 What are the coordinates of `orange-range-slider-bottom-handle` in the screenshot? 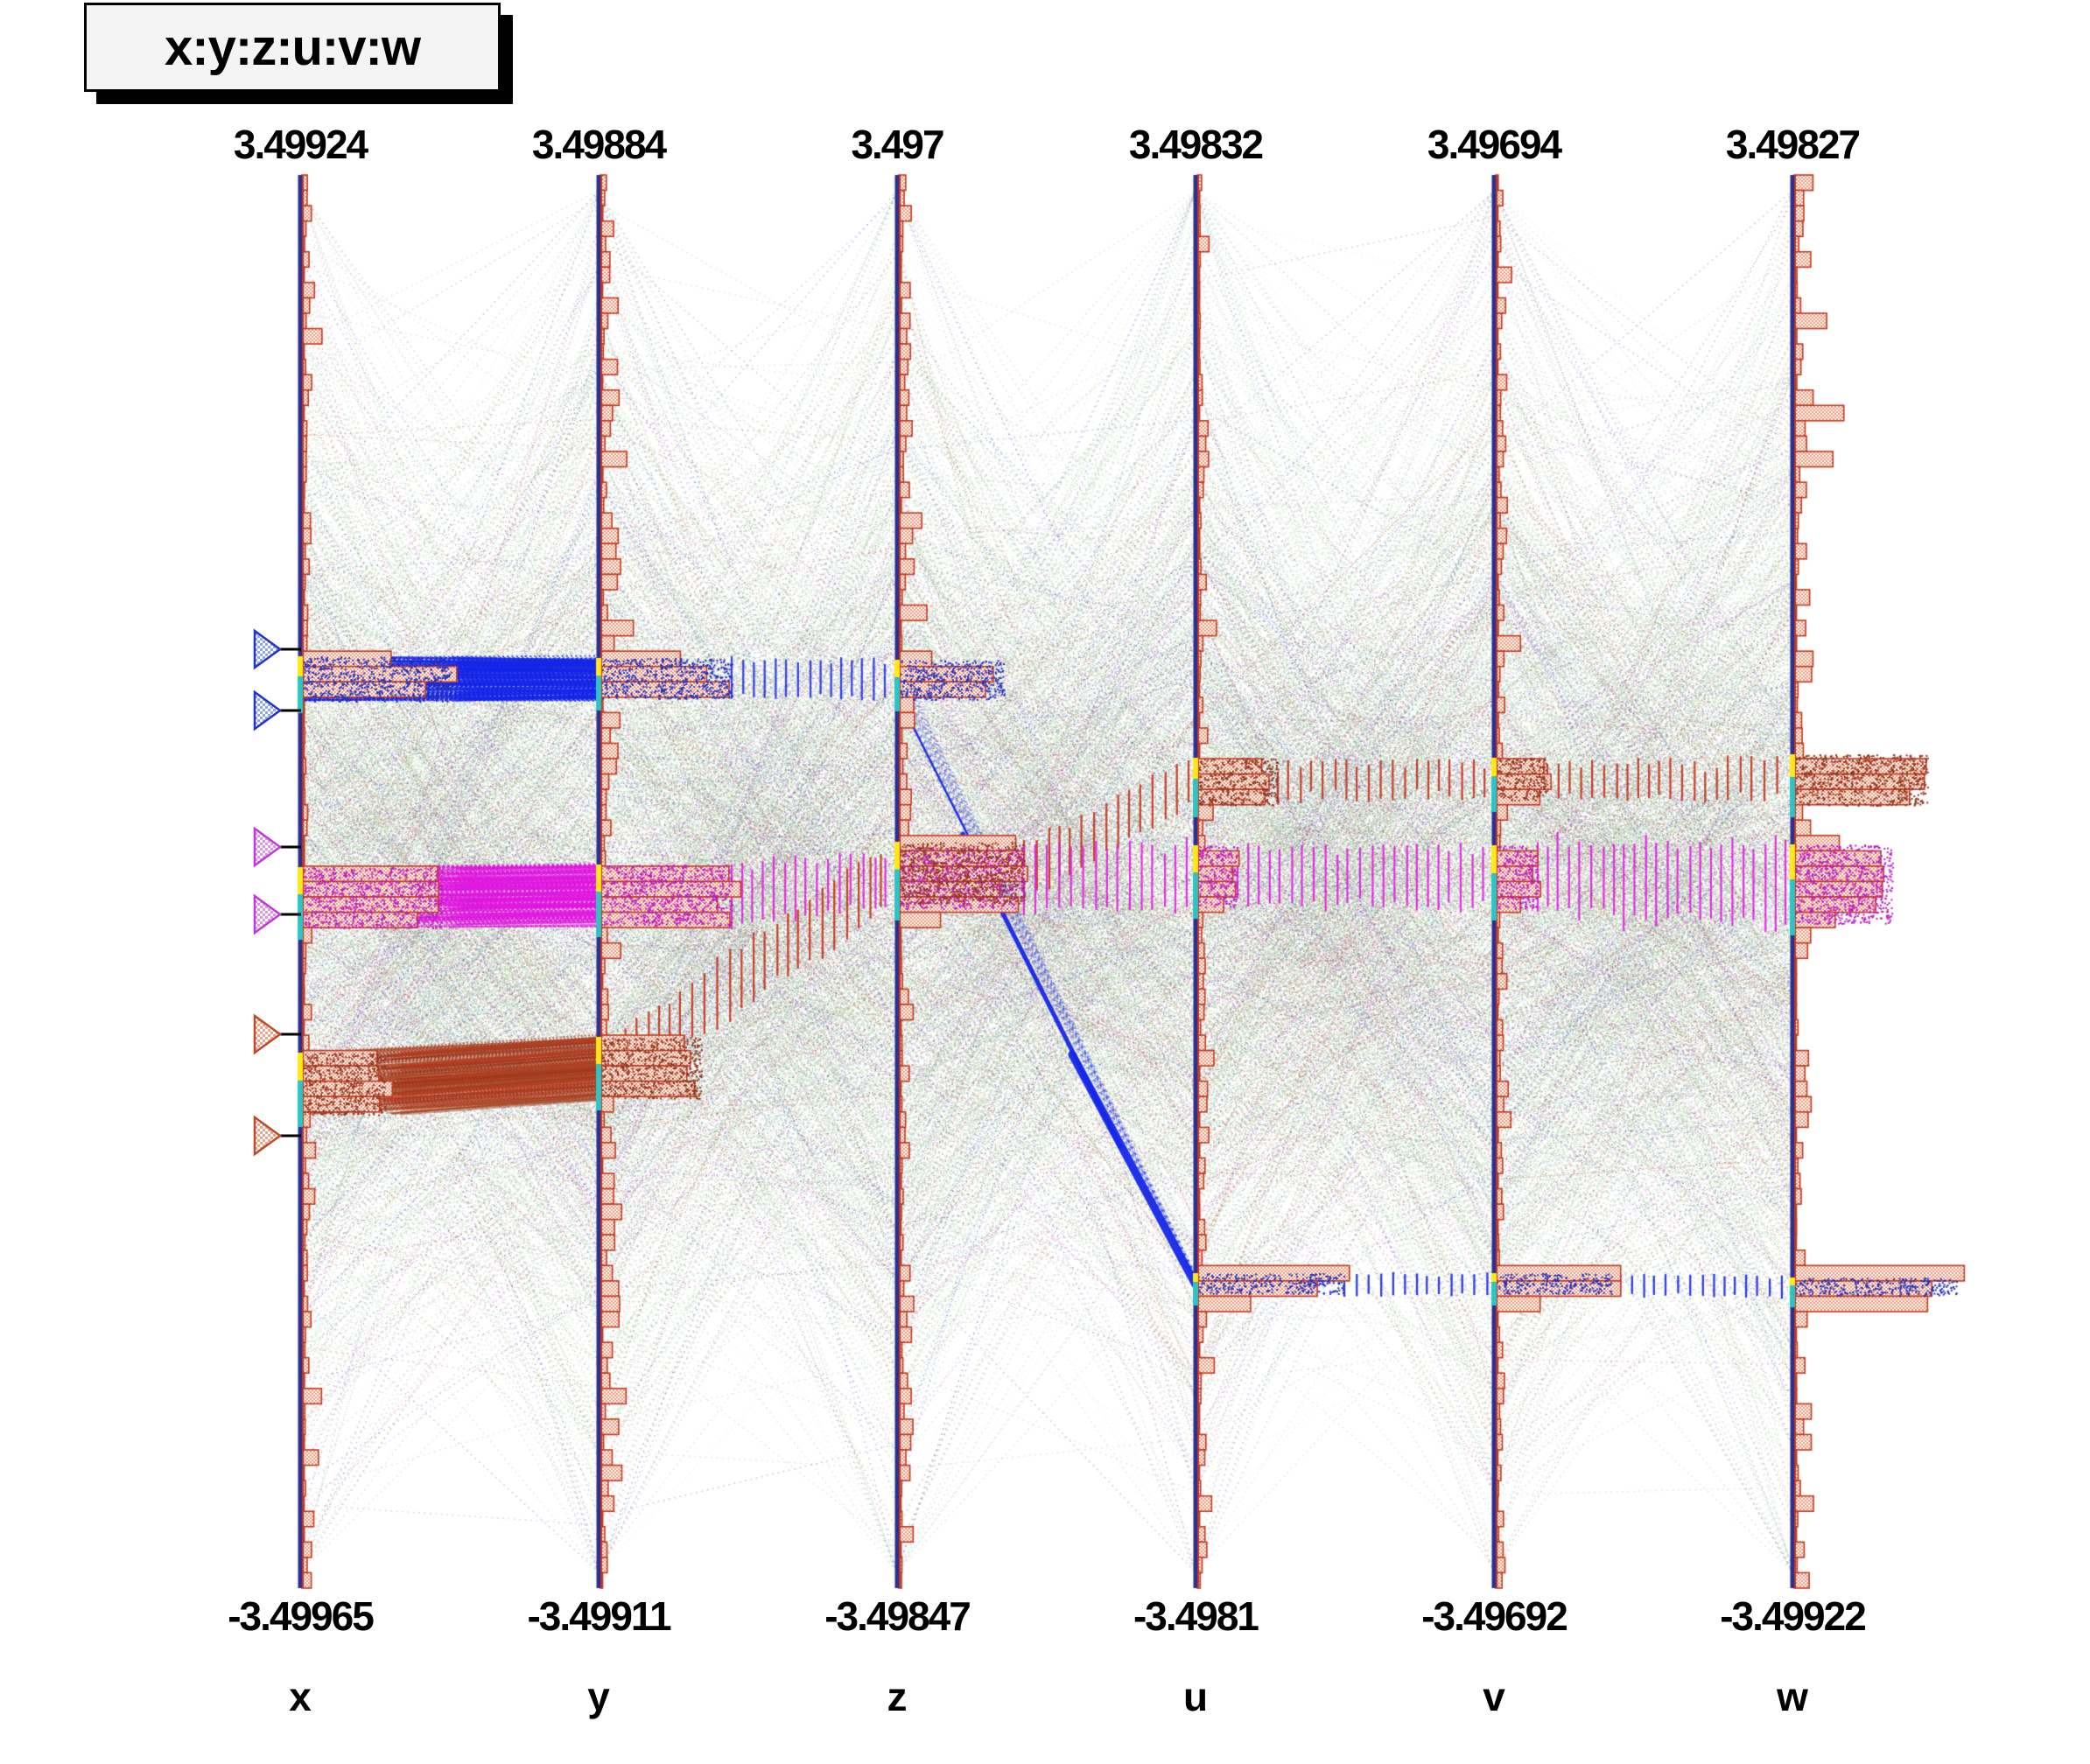 It's located at (268, 1136).